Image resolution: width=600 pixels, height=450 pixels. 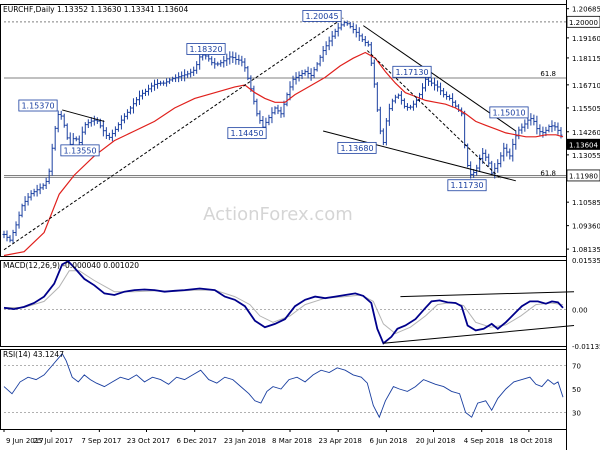 I want to click on macd-panel-title: MACD(12,26,9) -0.000040 0.001020, so click(x=71, y=265).